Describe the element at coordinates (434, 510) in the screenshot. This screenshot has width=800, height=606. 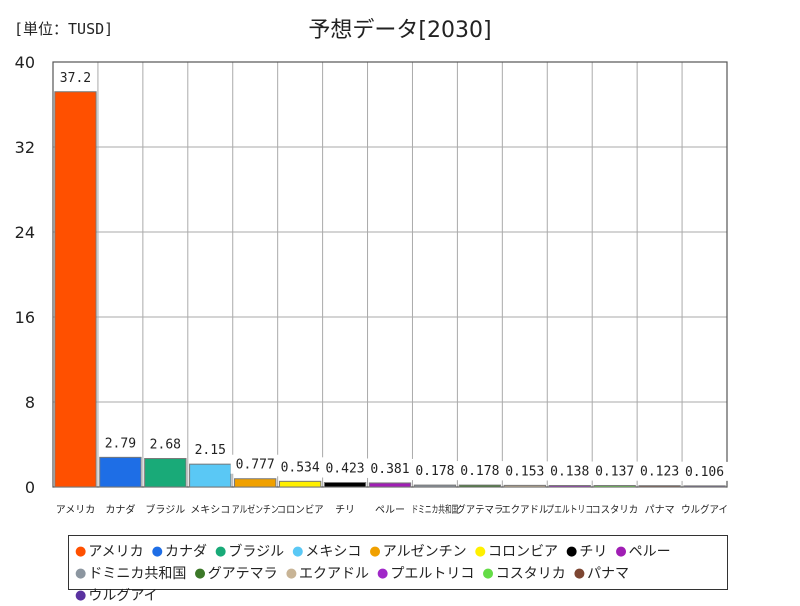
I see `category-label: ドミニカ共和国` at that location.